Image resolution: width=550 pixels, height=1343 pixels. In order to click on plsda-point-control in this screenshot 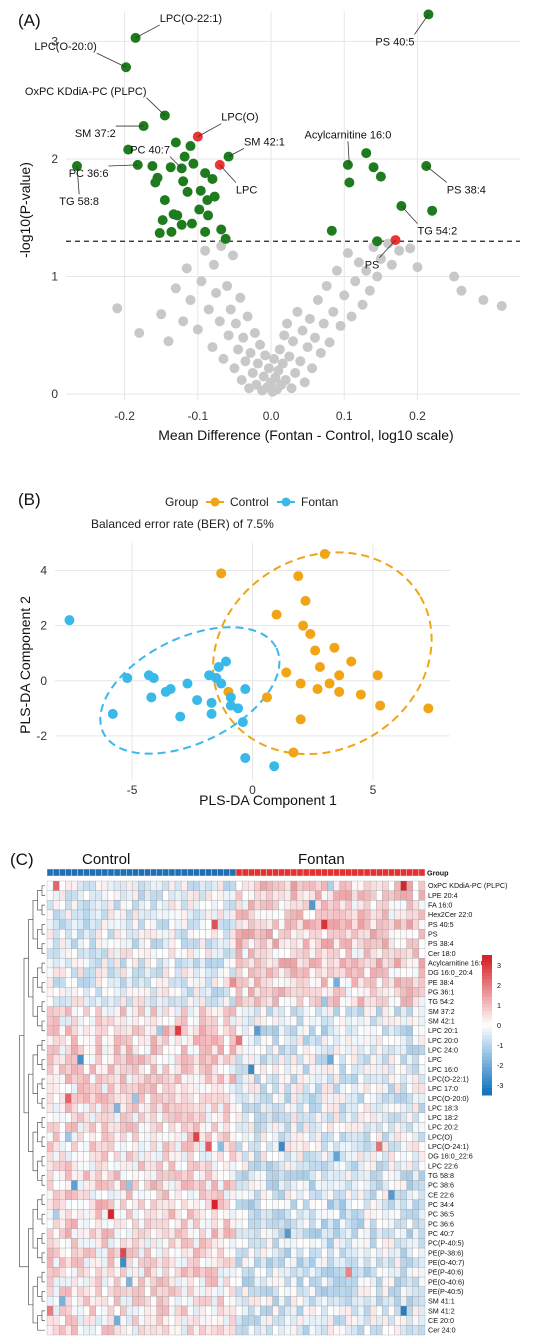, I will do `click(334, 647)`.